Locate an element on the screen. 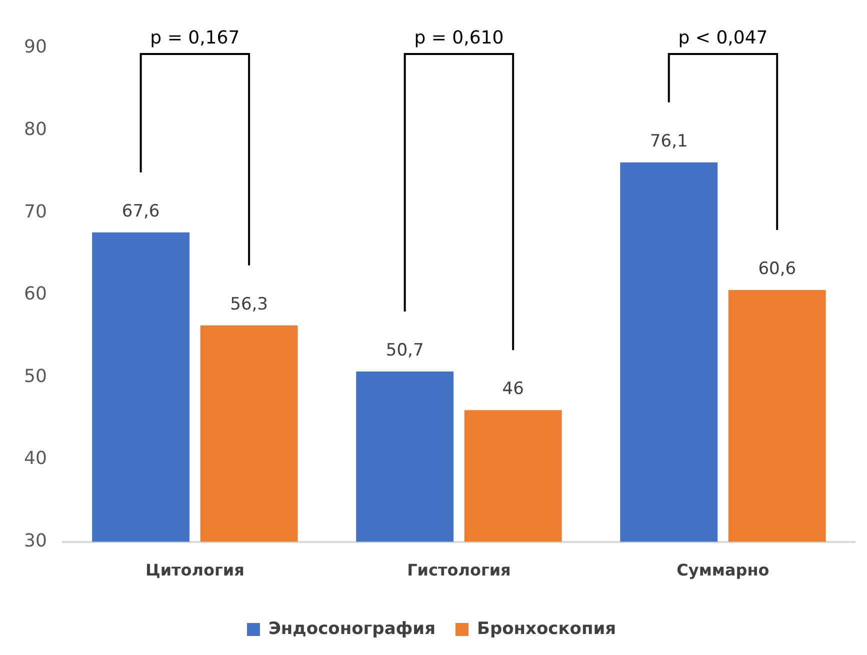  y-tick-label: 90 is located at coordinates (35, 47).